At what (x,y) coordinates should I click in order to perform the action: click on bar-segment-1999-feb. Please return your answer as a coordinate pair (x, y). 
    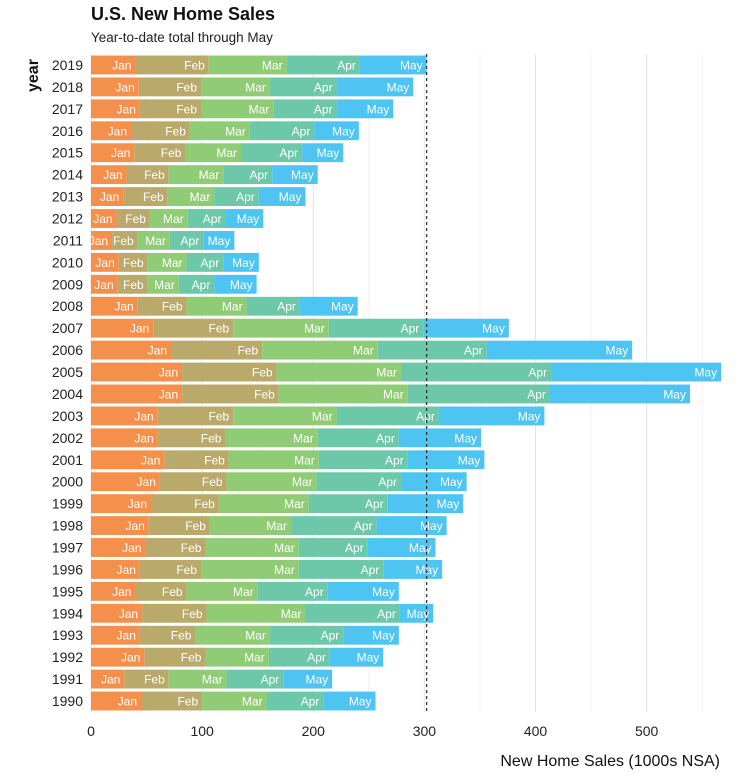
    Looking at the image, I should click on (185, 504).